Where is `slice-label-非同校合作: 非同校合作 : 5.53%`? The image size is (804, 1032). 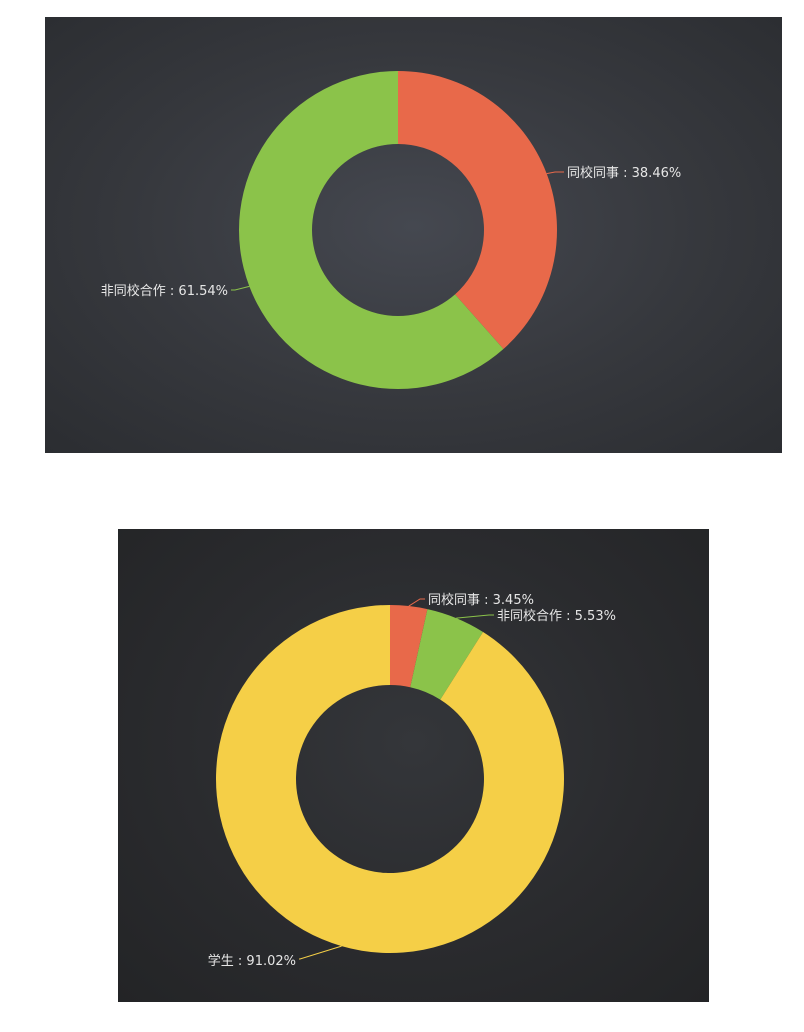
slice-label-非同校合作: 非同校合作 : 5.53% is located at coordinates (556, 616).